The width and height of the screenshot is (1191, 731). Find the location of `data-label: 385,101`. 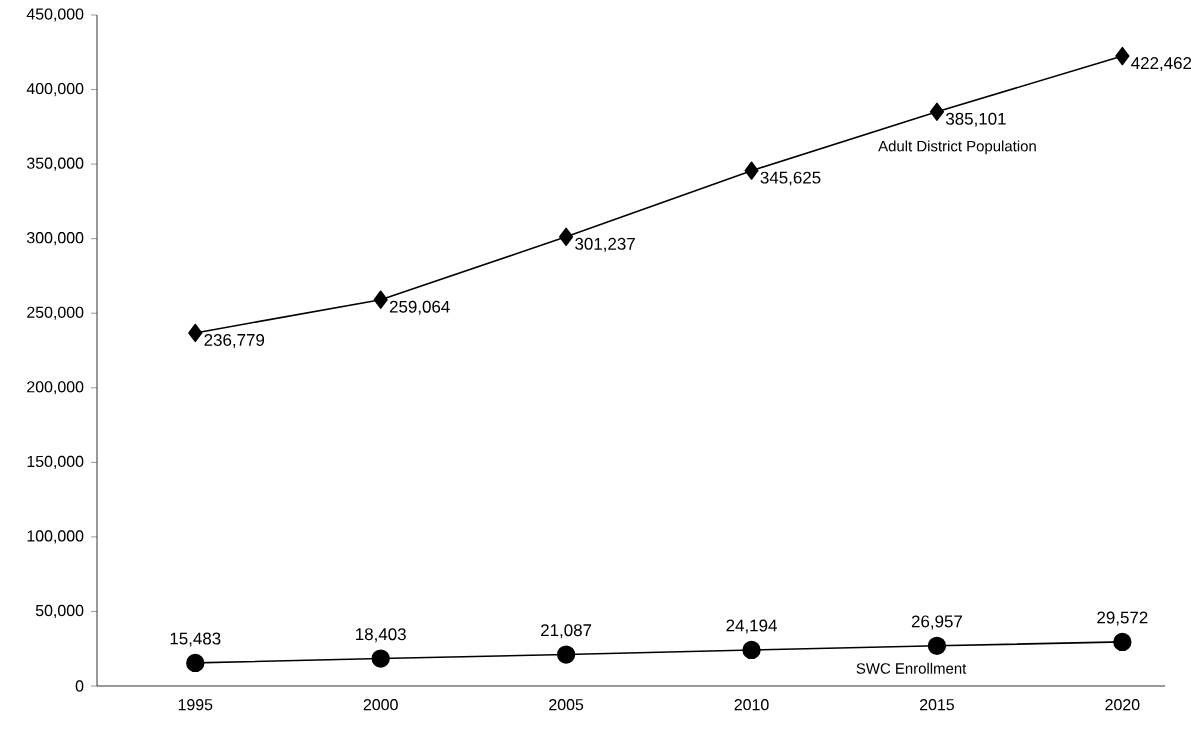

data-label: 385,101 is located at coordinates (975, 119).